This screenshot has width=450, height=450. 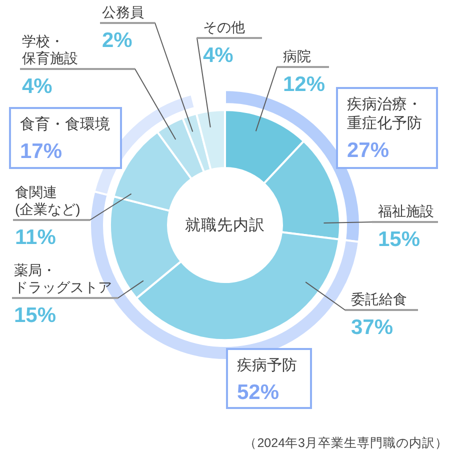 I want to click on slice-label: 委託給食, so click(x=379, y=299).